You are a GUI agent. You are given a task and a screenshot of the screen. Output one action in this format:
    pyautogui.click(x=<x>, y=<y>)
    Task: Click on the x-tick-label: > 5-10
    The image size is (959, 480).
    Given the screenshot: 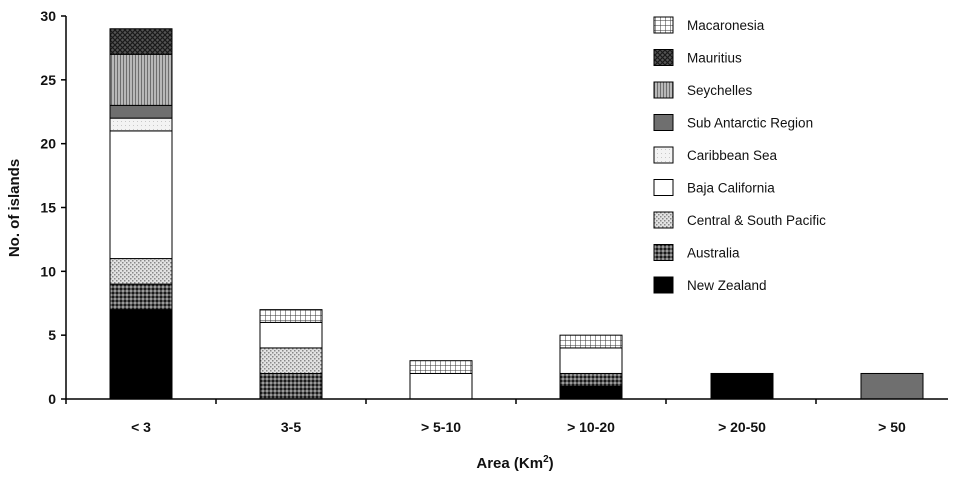 What is the action you would take?
    pyautogui.click(x=441, y=427)
    